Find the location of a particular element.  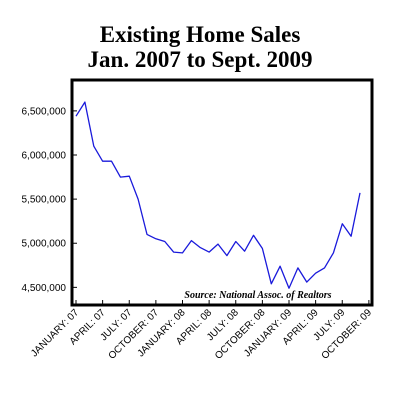

y-tick-label: 6,000,000 is located at coordinates (44, 156).